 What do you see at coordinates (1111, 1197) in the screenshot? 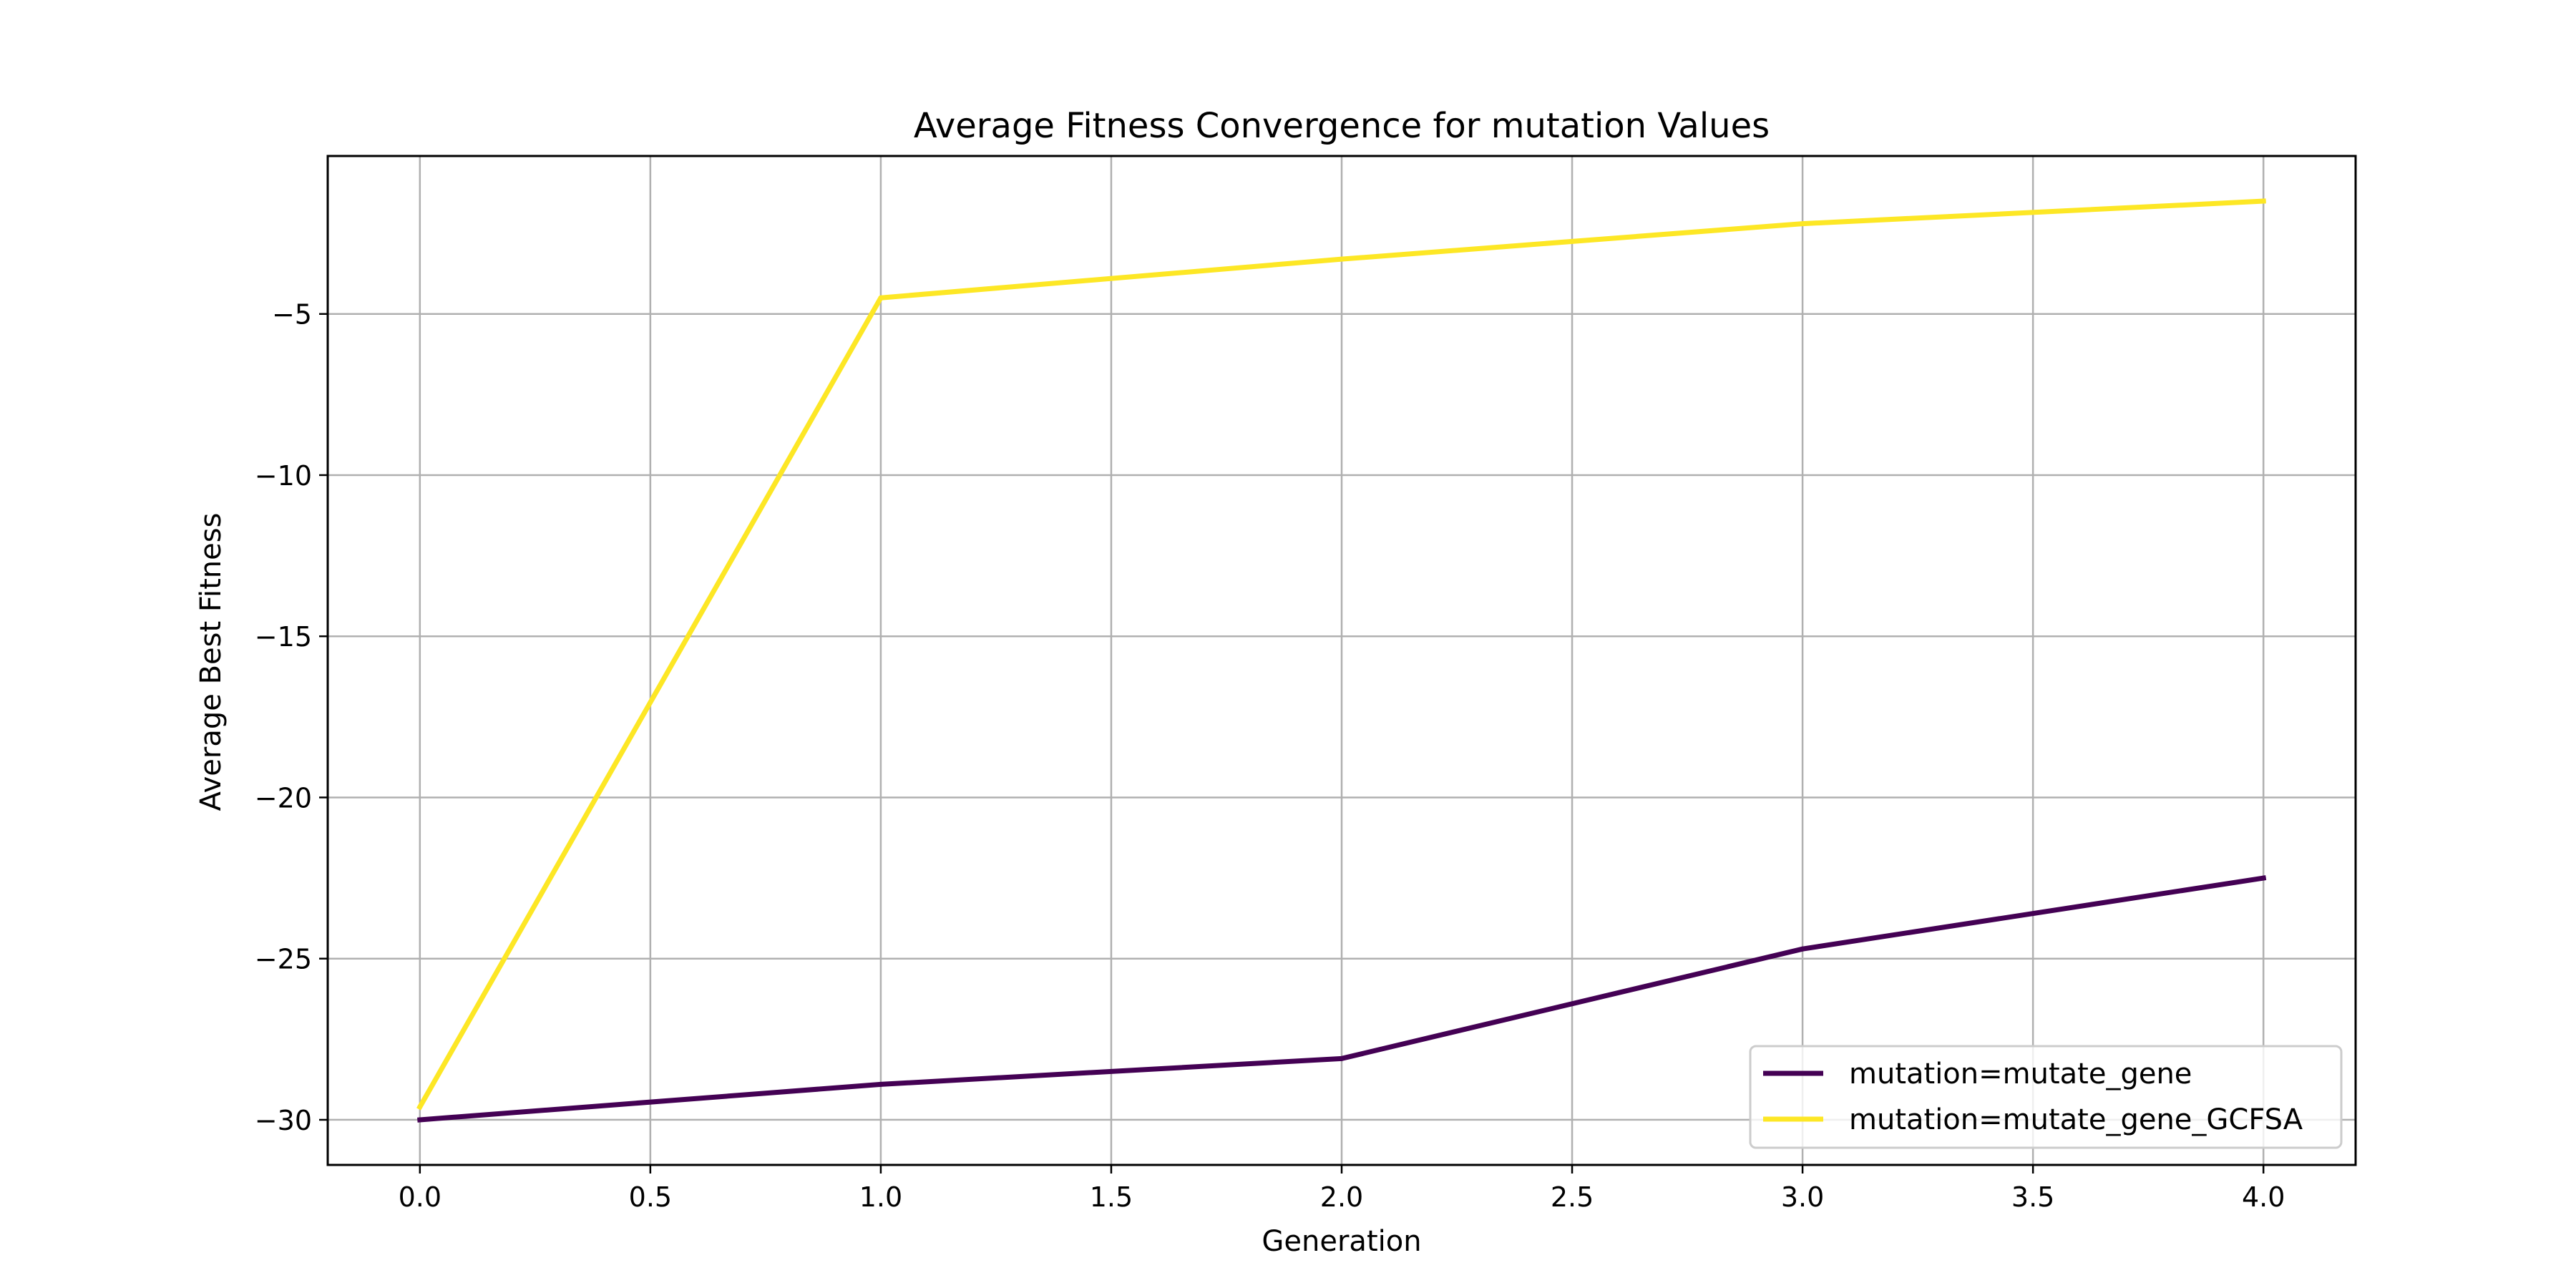
I see `x-tick-label: 1.5` at bounding box center [1111, 1197].